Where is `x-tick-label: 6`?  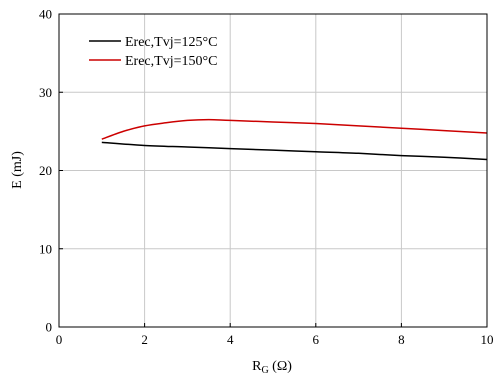 x-tick-label: 6 is located at coordinates (316, 339).